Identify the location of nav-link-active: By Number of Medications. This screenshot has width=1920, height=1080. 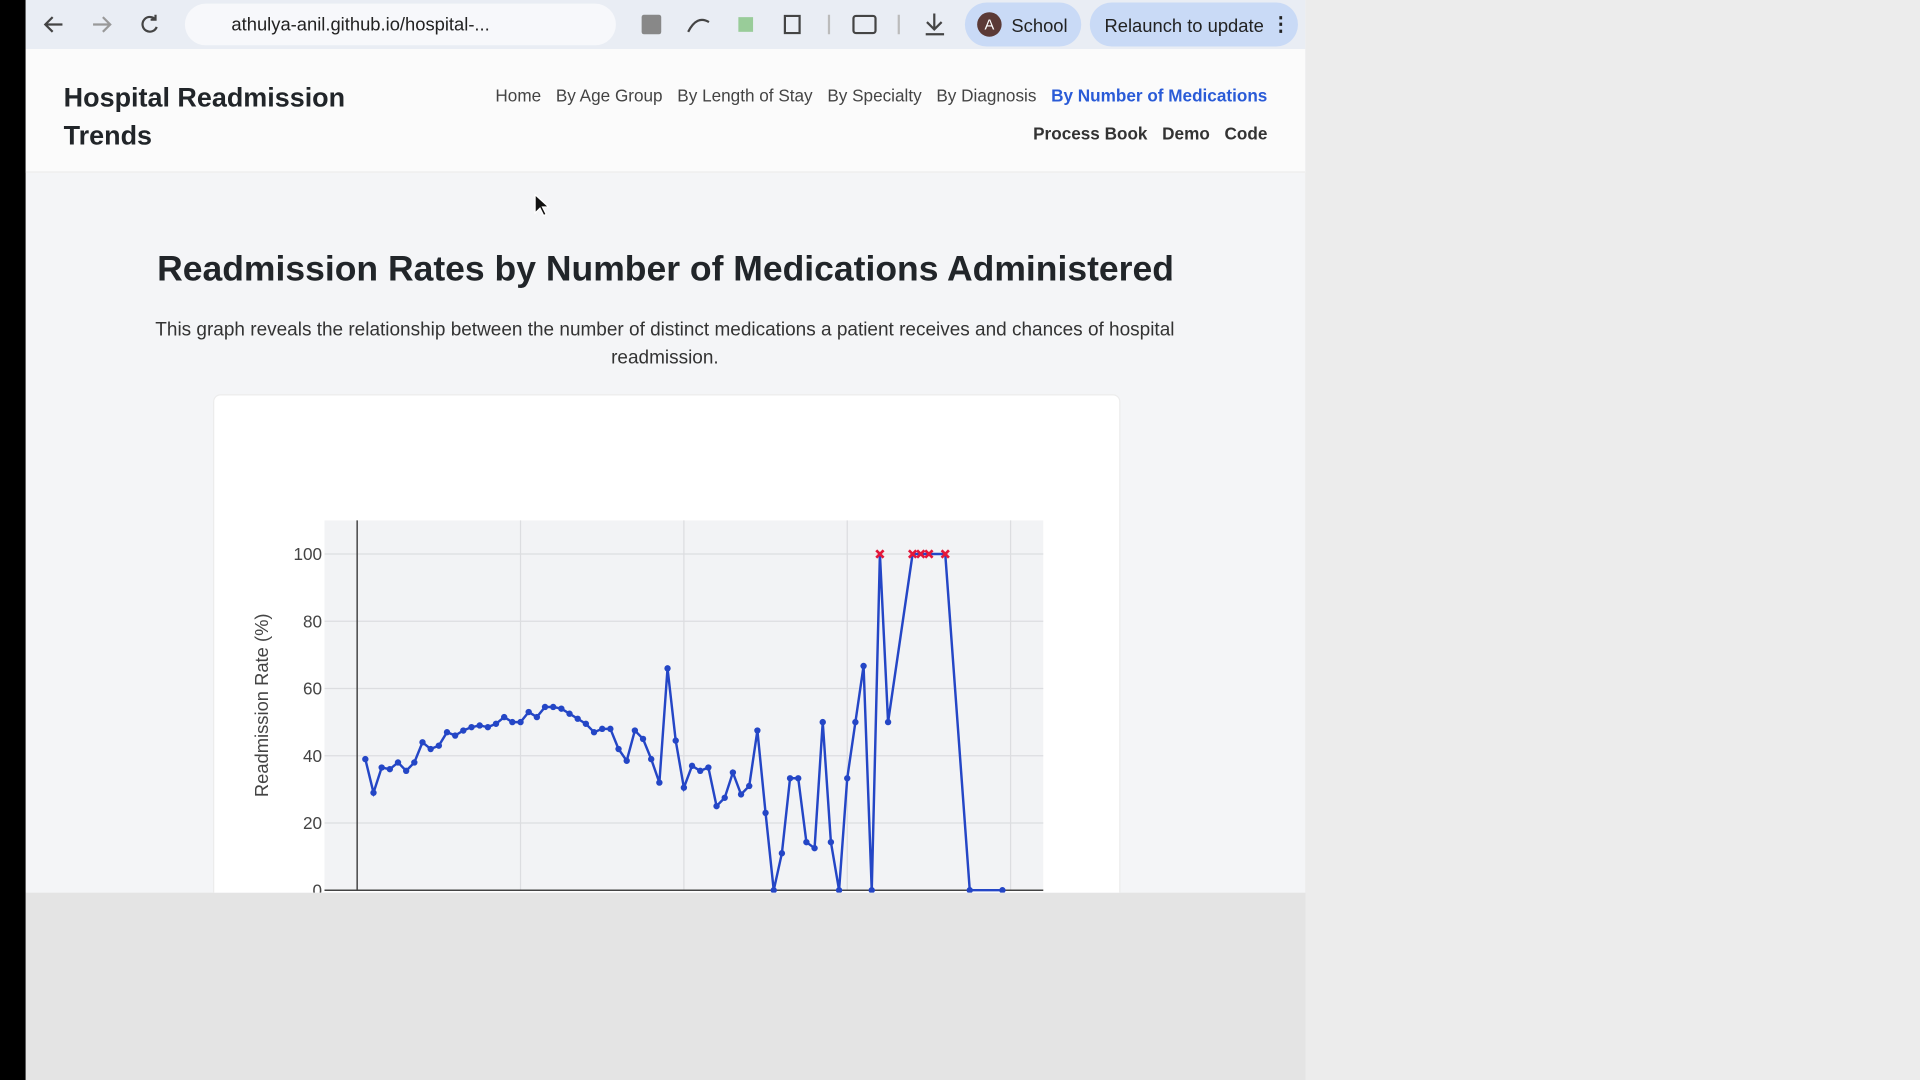
(1159, 95).